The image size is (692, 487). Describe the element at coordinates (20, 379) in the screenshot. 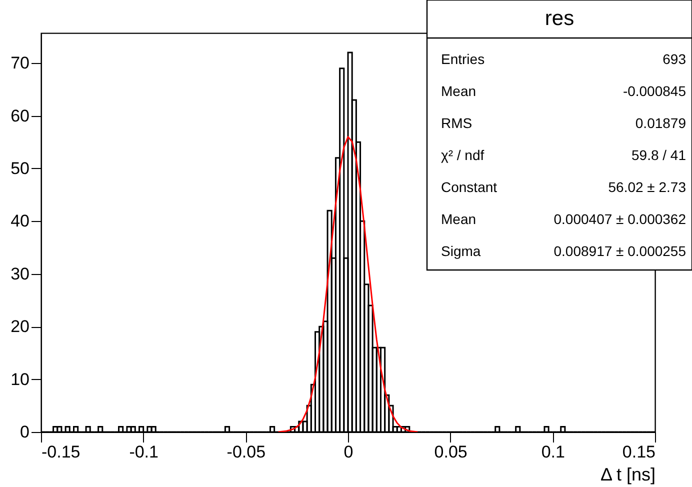

I see `y-tick-label: 10` at that location.